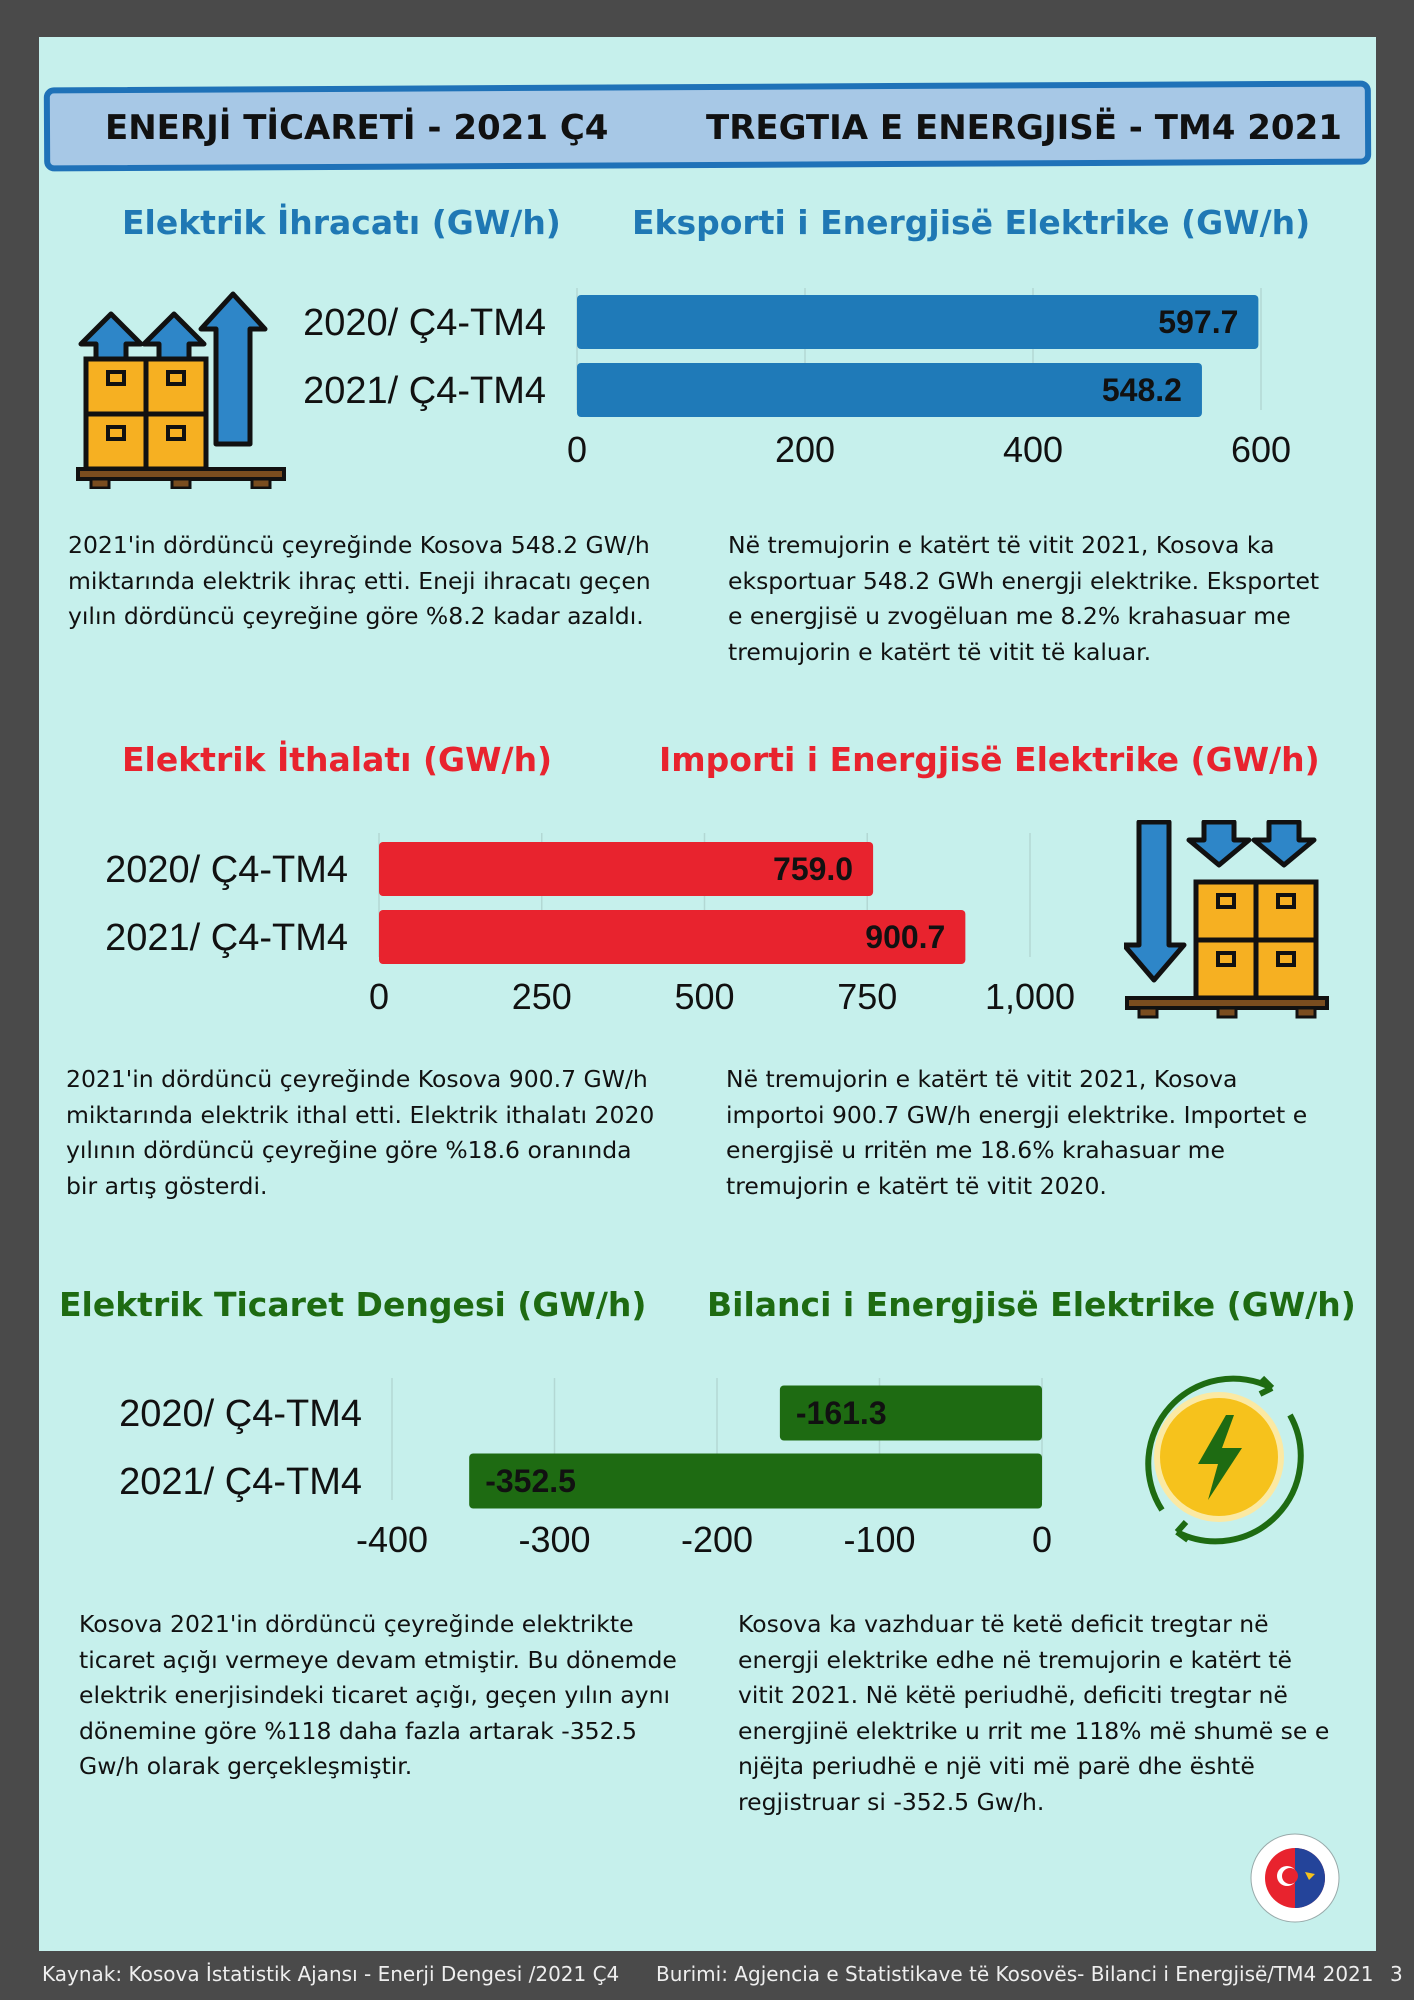 The image size is (1414, 2000). Describe the element at coordinates (183, 389) in the screenshot. I see `export-boxes-icon` at that location.